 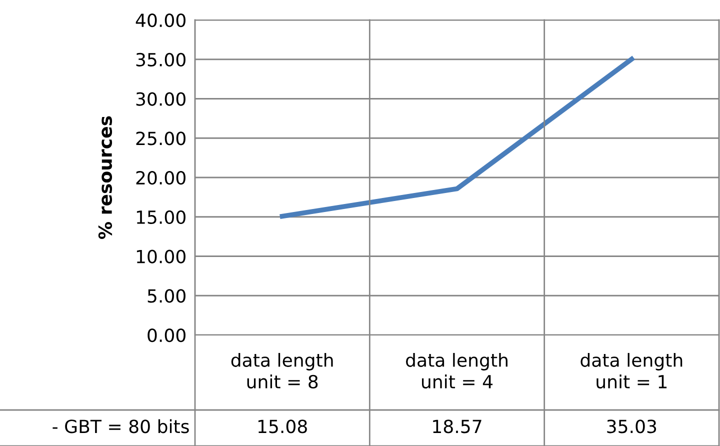 What do you see at coordinates (161, 217) in the screenshot?
I see `y-tick-label: 15.00` at bounding box center [161, 217].